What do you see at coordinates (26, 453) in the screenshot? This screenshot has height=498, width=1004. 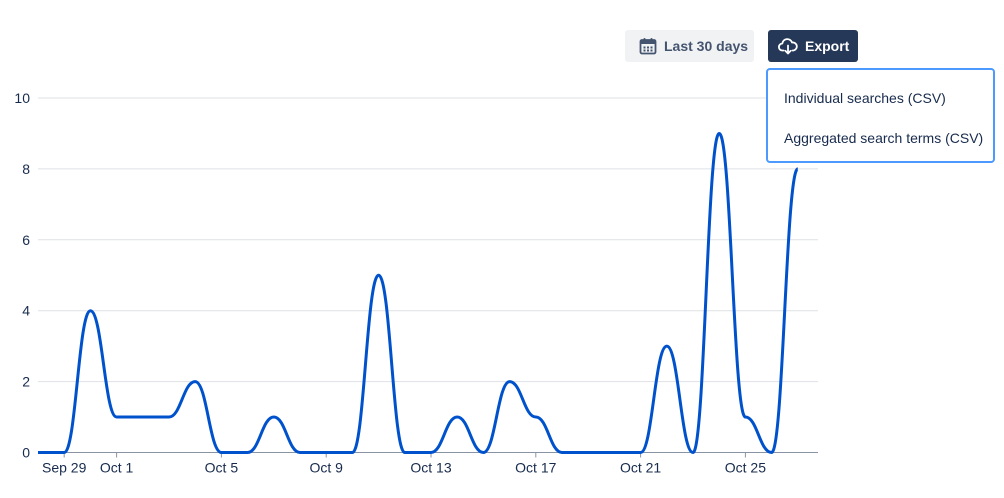 I see `y-tick-label: 0` at bounding box center [26, 453].